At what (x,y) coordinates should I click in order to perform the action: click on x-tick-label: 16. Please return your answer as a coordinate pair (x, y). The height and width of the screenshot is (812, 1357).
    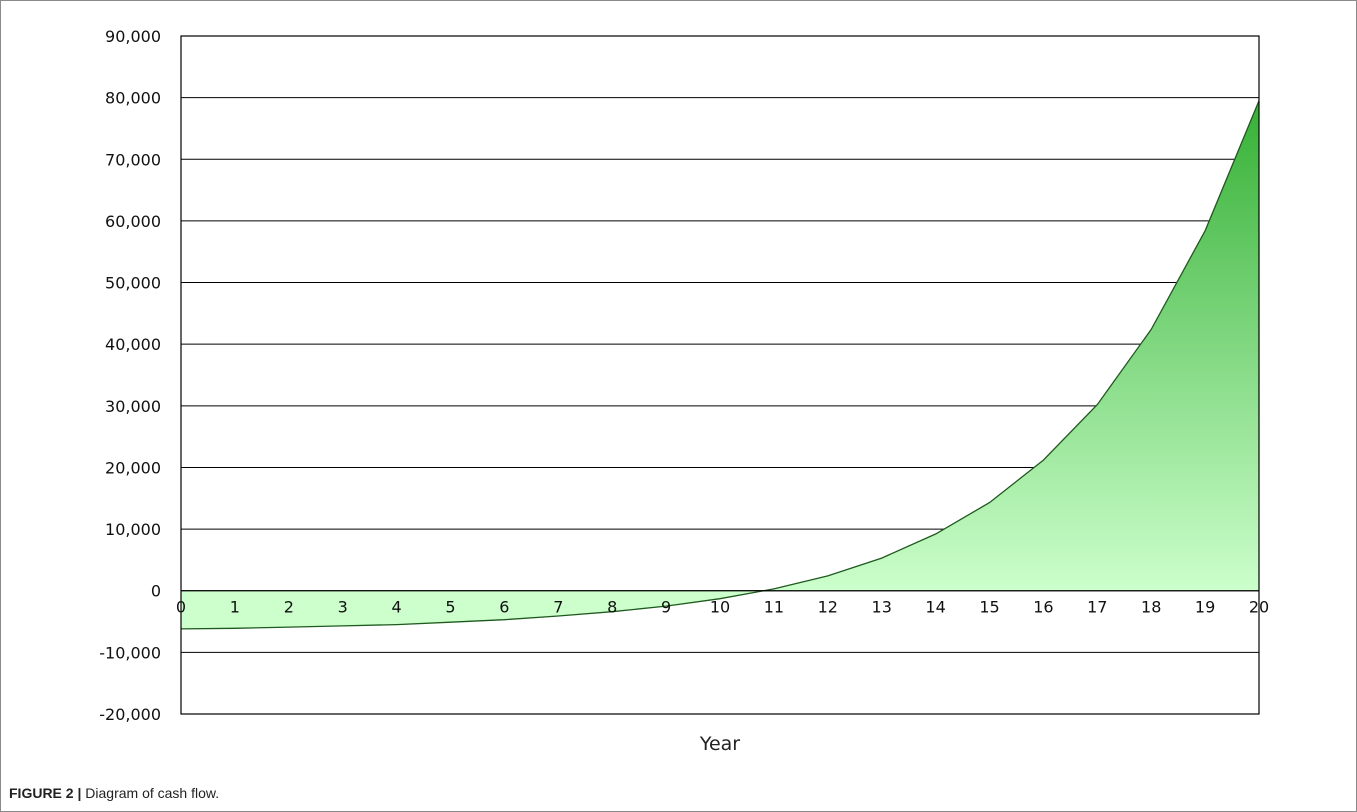
    Looking at the image, I should click on (1043, 607).